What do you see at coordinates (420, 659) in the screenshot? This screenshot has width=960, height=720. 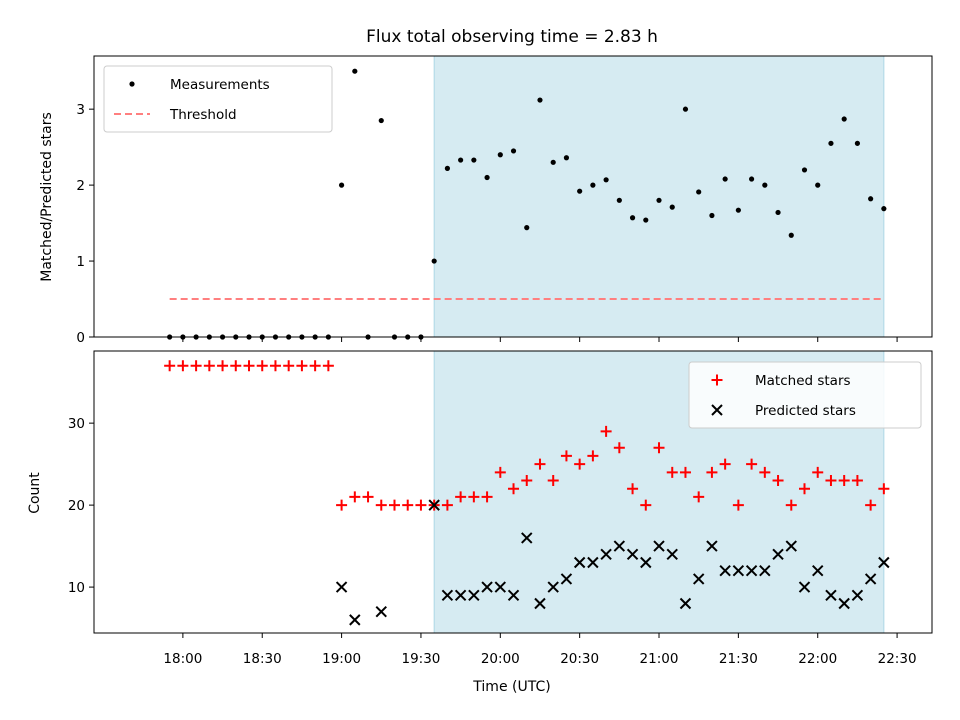 I see `x-tick-label: 19:30` at bounding box center [420, 659].